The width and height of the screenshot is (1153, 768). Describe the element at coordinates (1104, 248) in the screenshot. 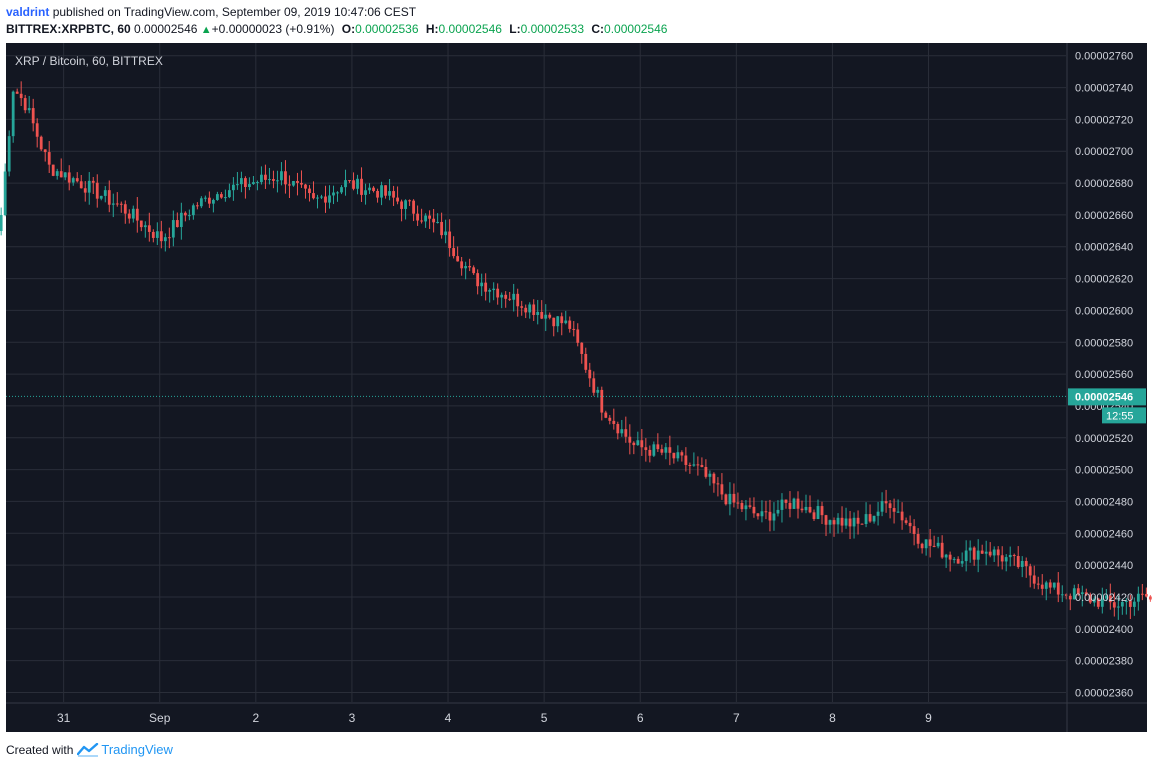

I see `y-tick-label: 0.00002640` at that location.